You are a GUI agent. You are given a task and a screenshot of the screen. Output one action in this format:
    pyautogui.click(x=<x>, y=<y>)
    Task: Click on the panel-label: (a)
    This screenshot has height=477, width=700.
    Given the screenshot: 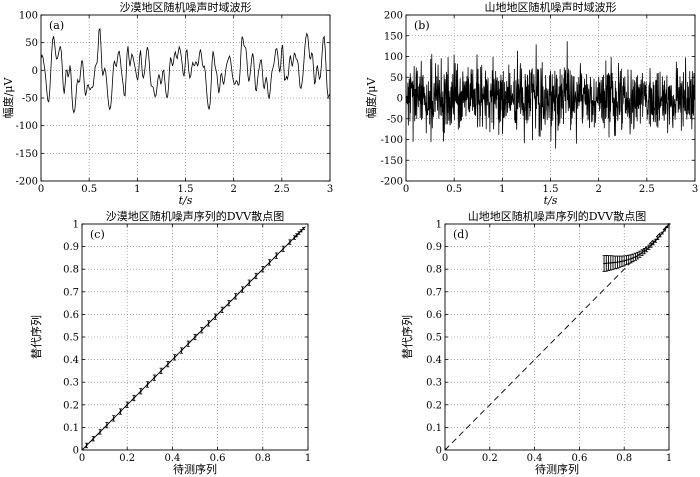 What is the action you would take?
    pyautogui.click(x=56, y=25)
    